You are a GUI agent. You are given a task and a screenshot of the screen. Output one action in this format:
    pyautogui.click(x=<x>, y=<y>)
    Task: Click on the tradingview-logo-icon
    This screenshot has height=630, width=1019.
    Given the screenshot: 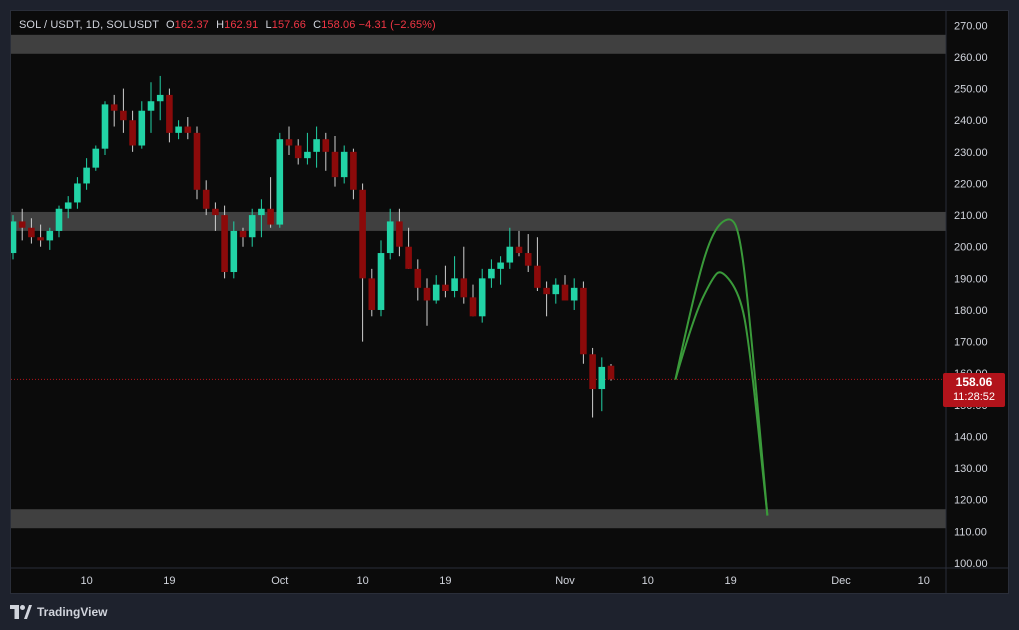 What is the action you would take?
    pyautogui.click(x=21, y=612)
    